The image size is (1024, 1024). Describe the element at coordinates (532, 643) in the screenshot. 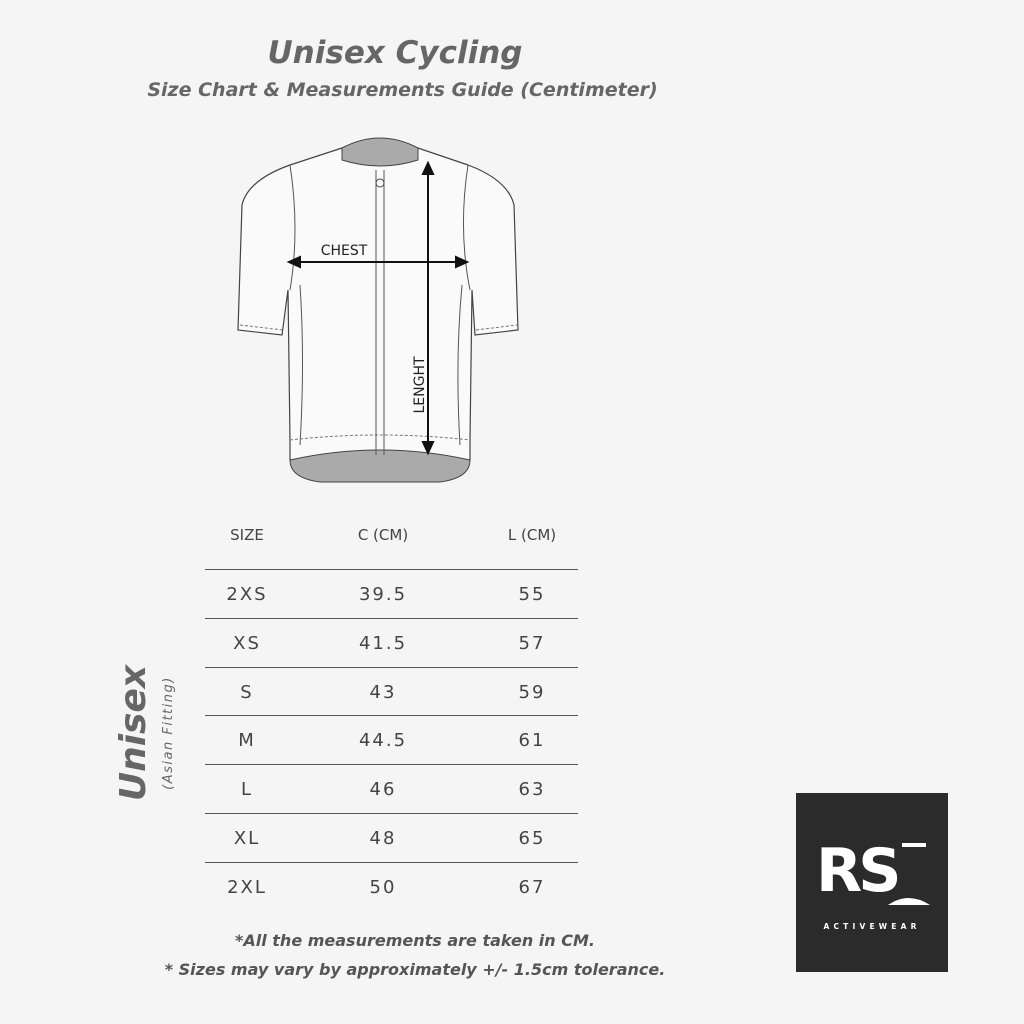

I see `length-cell: 57` at that location.